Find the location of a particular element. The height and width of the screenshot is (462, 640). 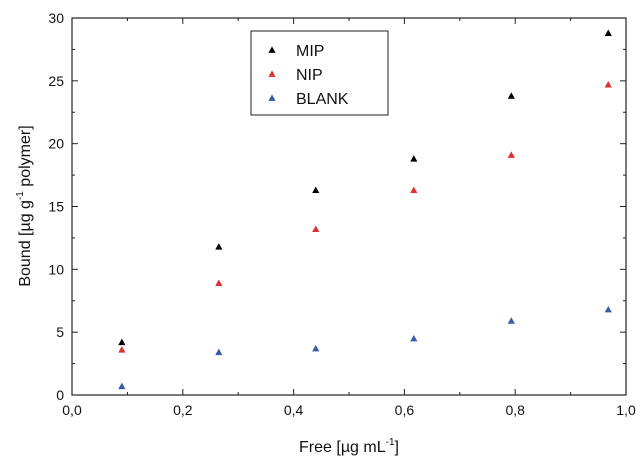

legend-marker-blank is located at coordinates (272, 97).